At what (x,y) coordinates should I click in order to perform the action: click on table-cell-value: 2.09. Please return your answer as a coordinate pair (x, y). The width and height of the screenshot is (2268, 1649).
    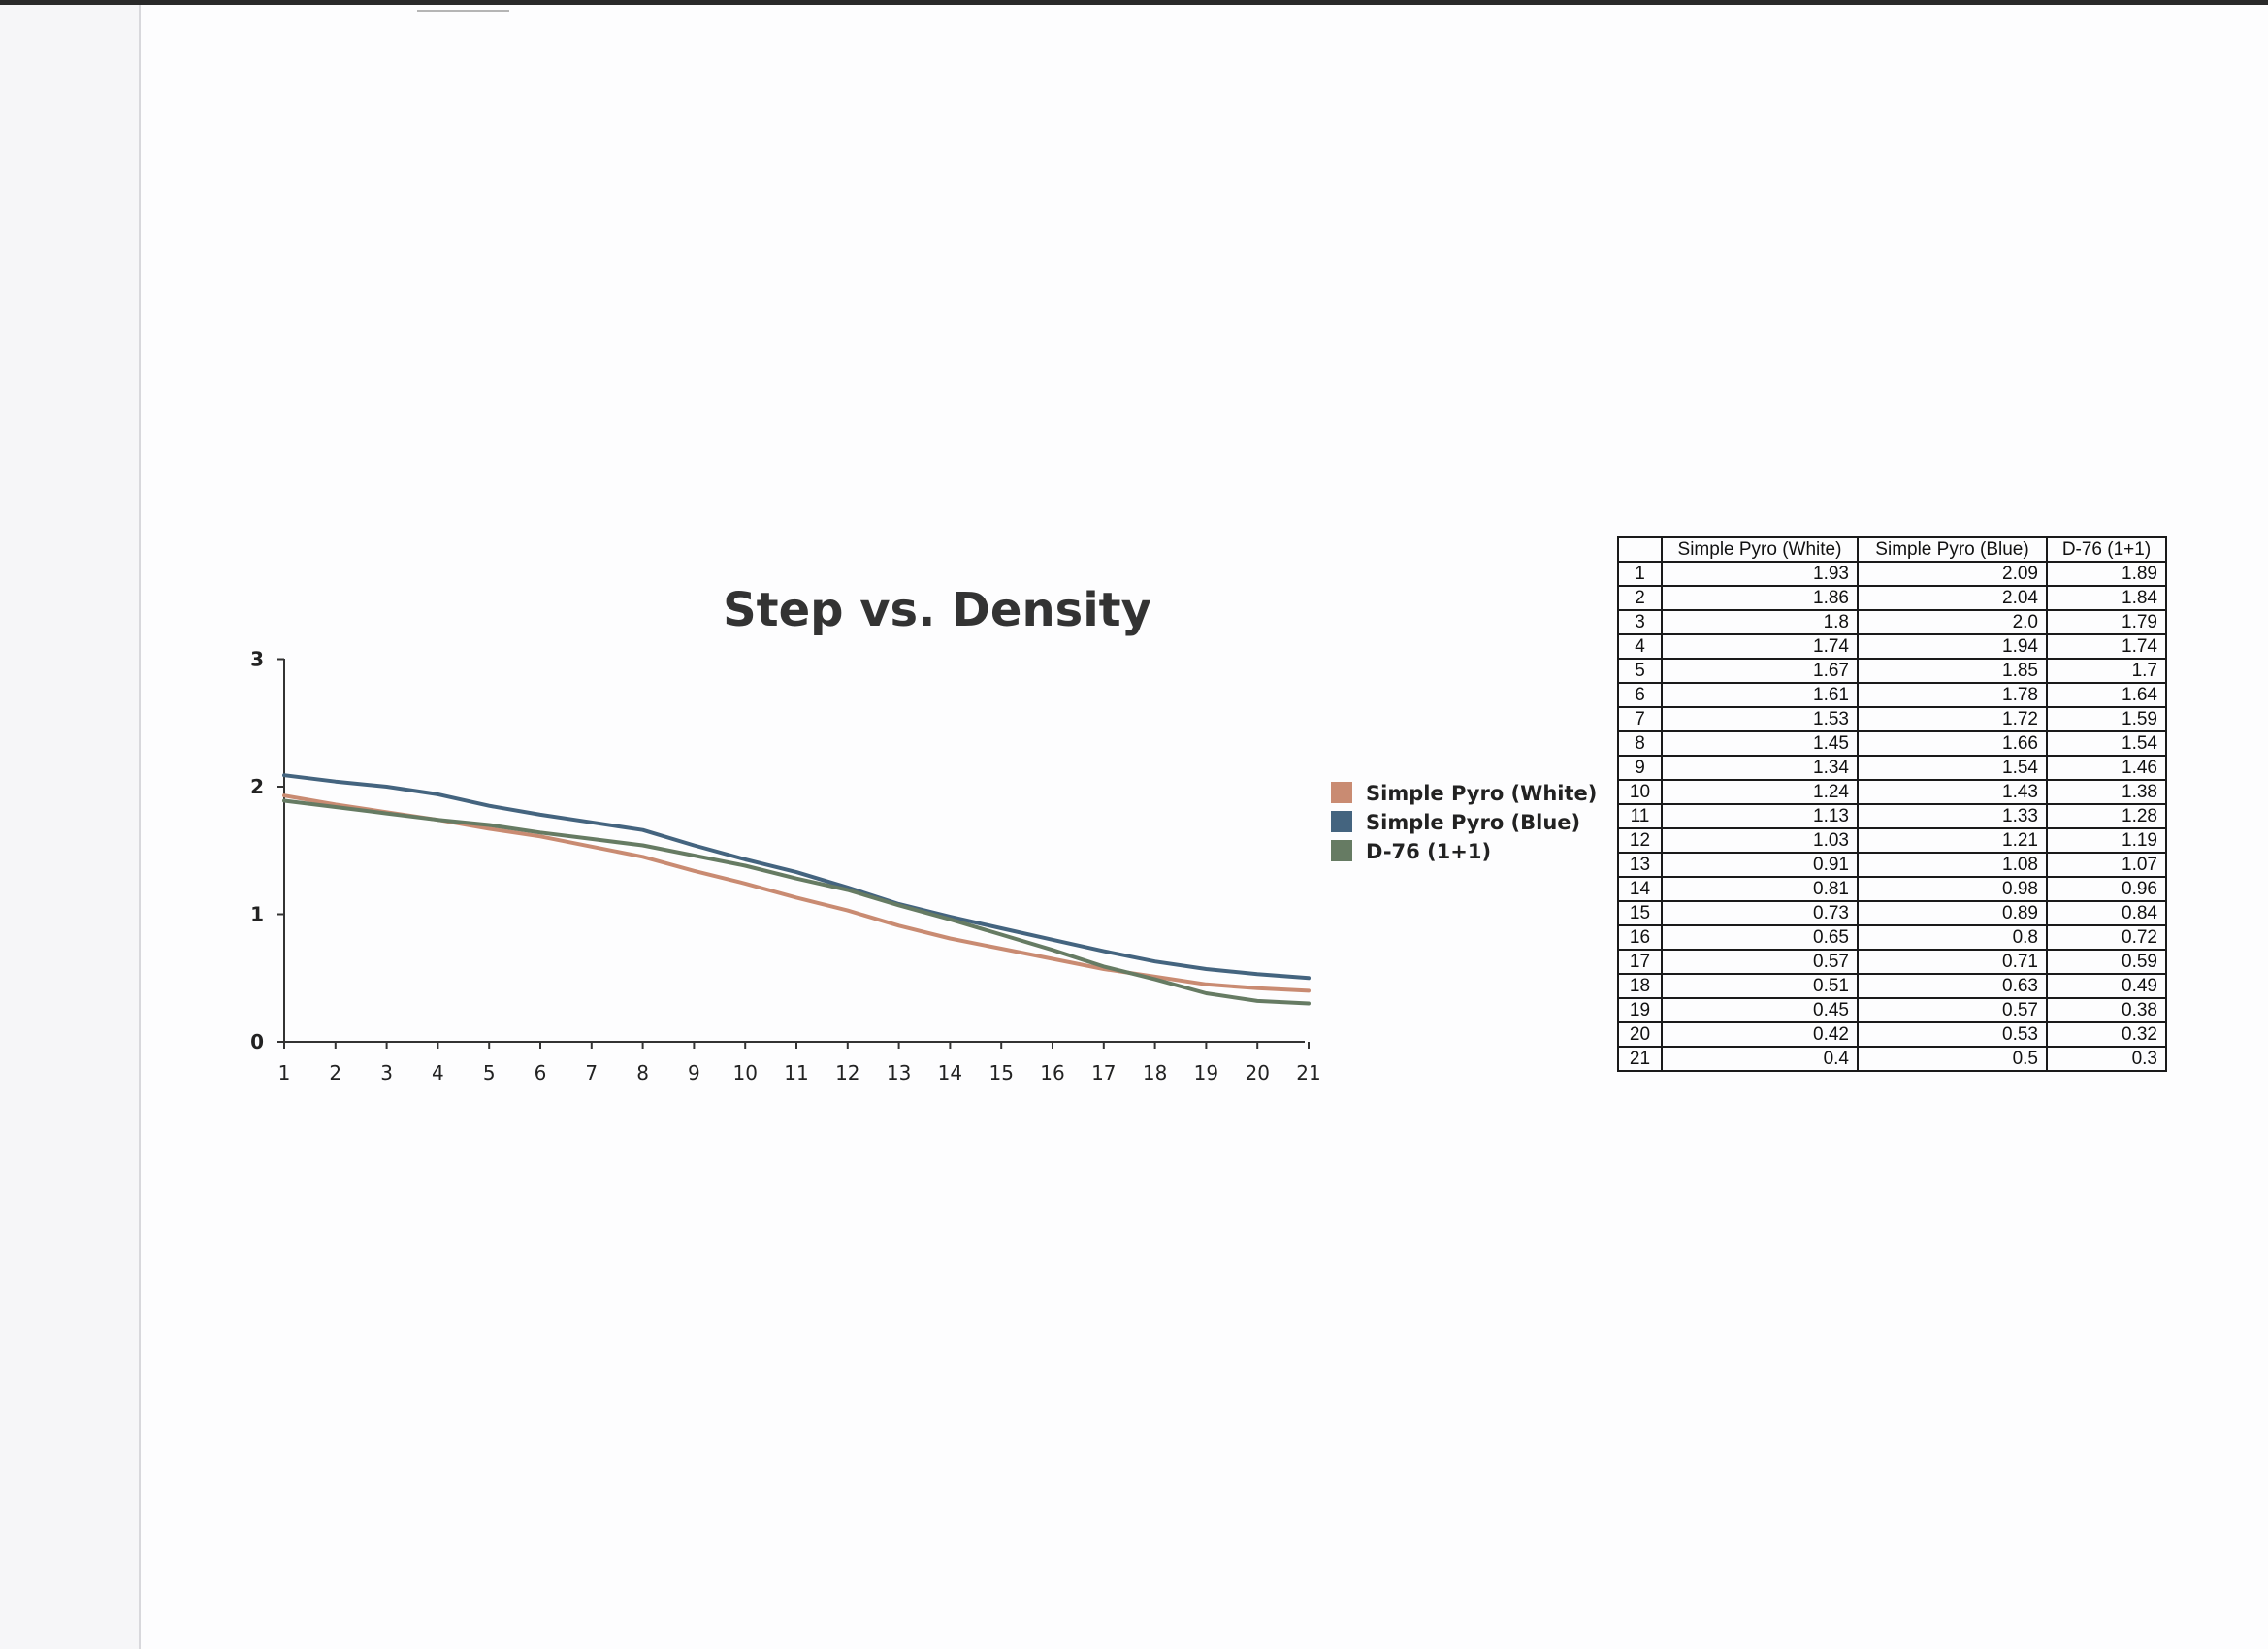
    Looking at the image, I should click on (1952, 574).